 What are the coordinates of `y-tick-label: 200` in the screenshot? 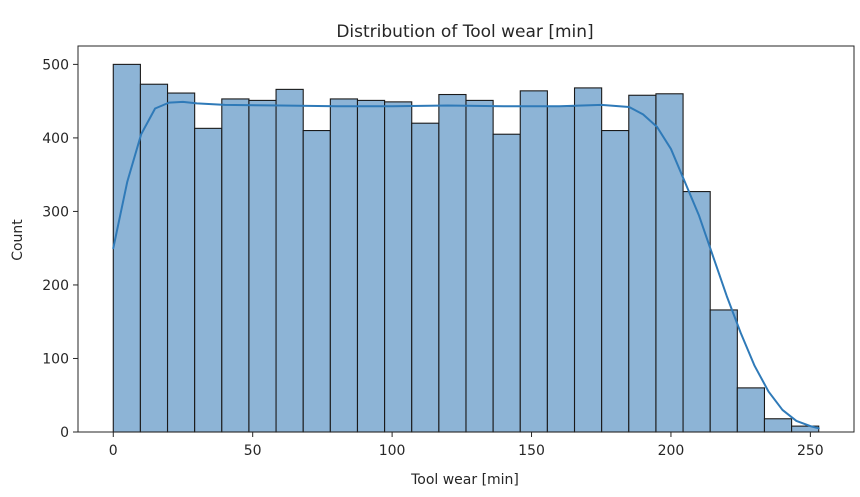 It's located at (55, 286).